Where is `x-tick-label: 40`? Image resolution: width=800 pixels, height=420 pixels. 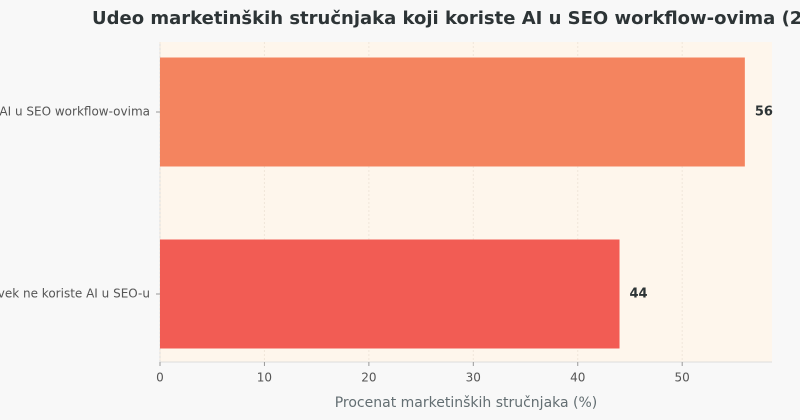 x-tick-label: 40 is located at coordinates (577, 378).